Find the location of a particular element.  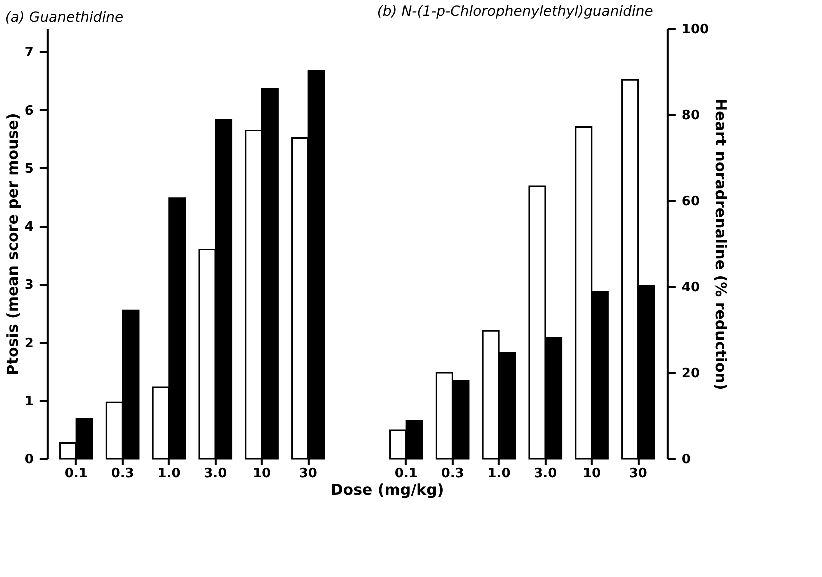

y-tick-label: 1 is located at coordinates (29, 402).